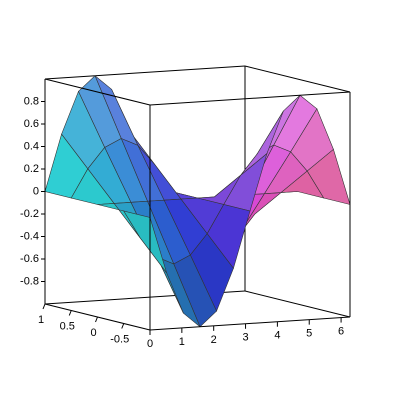 Image resolution: width=400 pixels, height=405 pixels. What do you see at coordinates (245, 338) in the screenshot?
I see `x-tick-label: 3` at bounding box center [245, 338].